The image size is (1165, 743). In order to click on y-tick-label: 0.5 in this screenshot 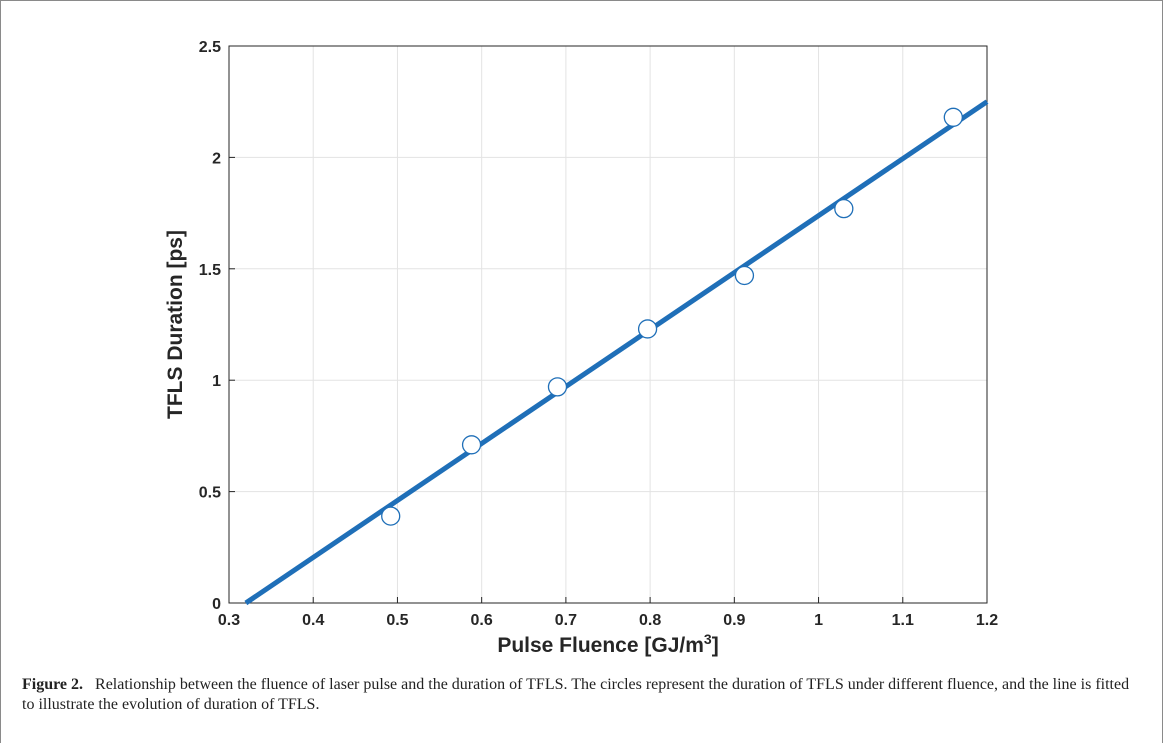, I will do `click(210, 493)`.